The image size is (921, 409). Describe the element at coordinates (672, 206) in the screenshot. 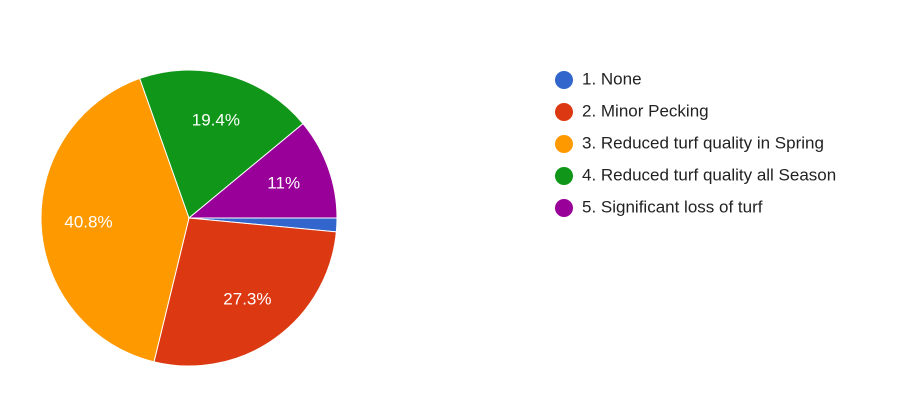

I see `legend-label: 5. Significant loss of turf` at that location.